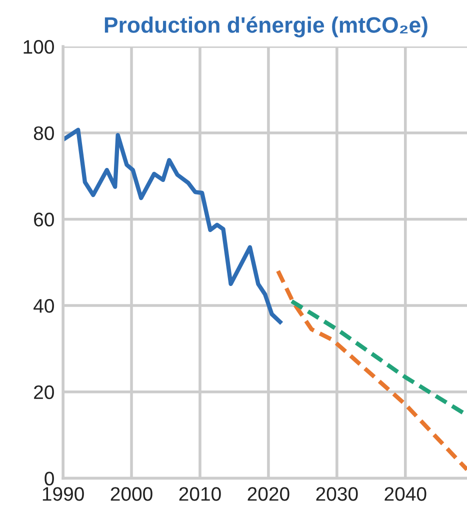  I want to click on x-tick-label: 1990, so click(63, 494).